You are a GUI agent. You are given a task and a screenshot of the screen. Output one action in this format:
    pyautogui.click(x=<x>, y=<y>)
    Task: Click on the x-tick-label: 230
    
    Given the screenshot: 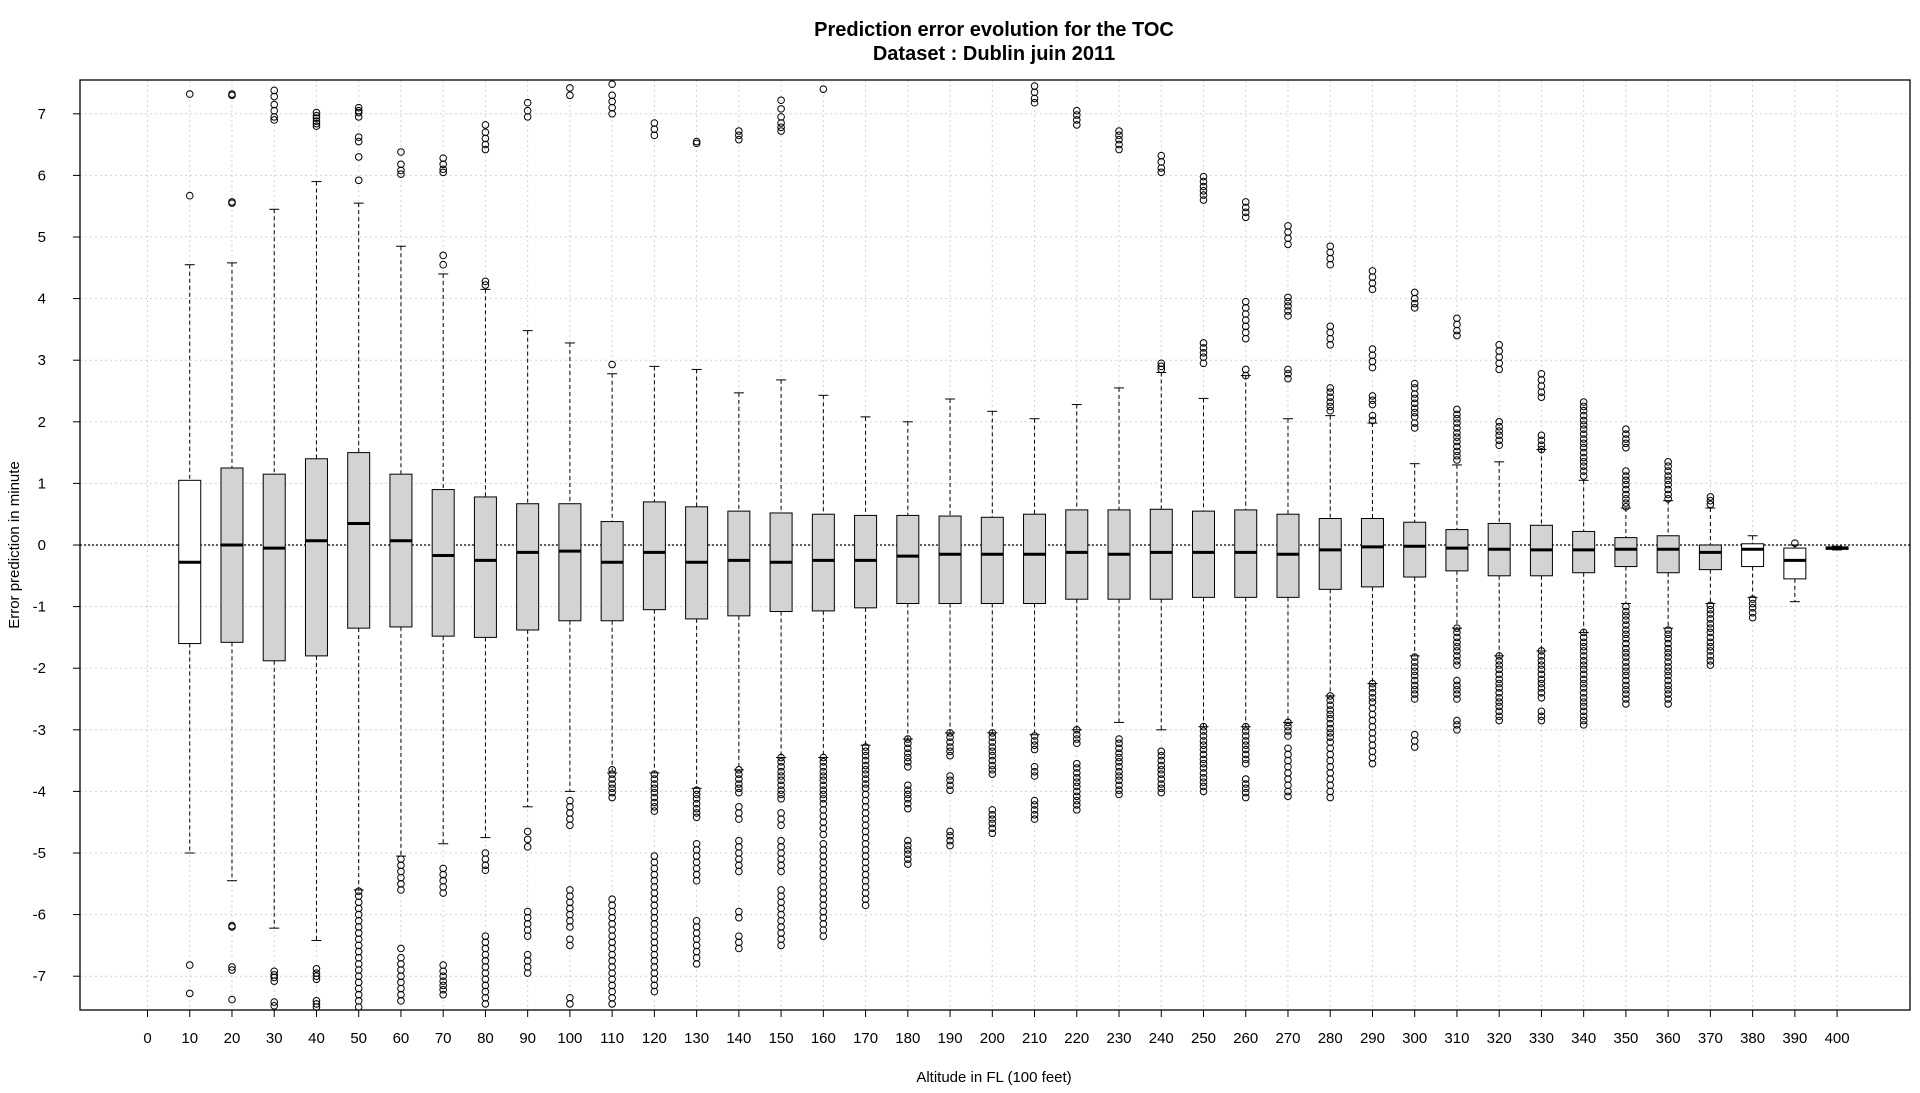 What is the action you would take?
    pyautogui.click(x=1119, y=1038)
    